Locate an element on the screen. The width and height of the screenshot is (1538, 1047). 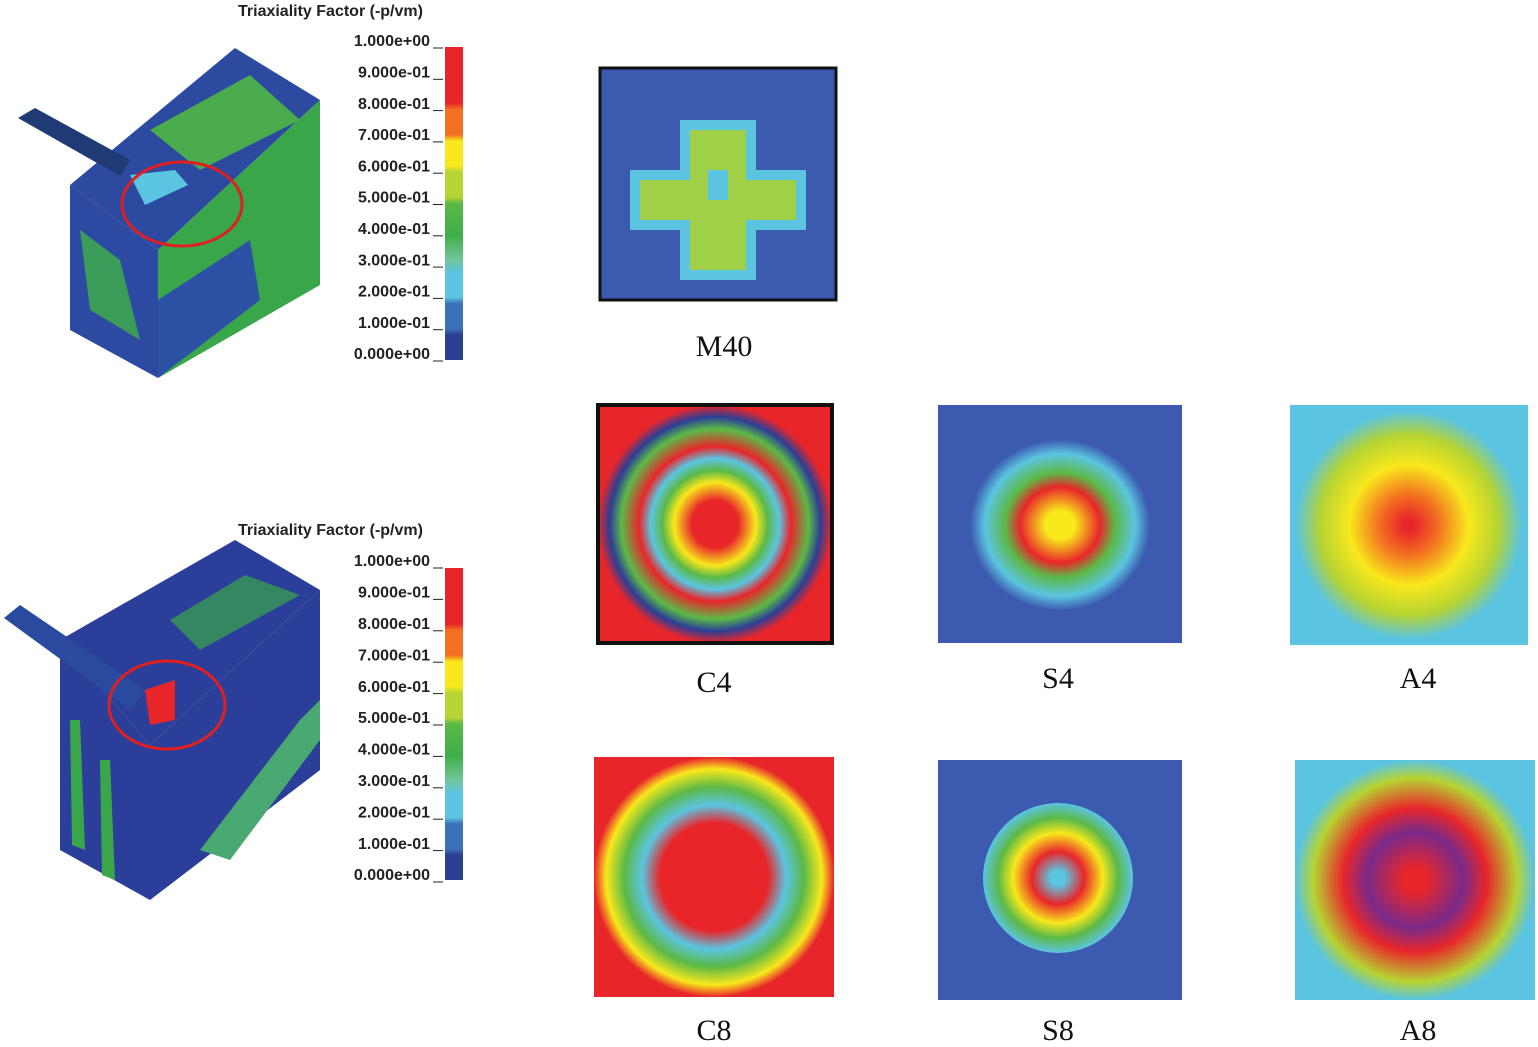
panel-label: M40 is located at coordinates (724, 346).